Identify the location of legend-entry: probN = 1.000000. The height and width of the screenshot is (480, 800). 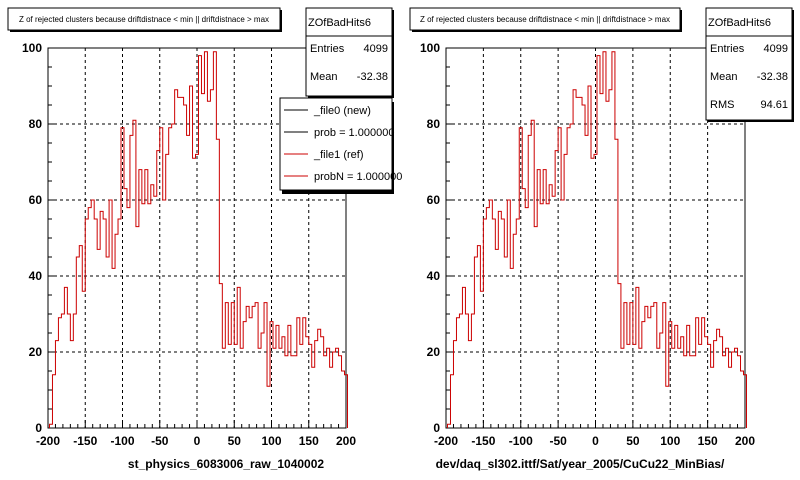
(358, 177).